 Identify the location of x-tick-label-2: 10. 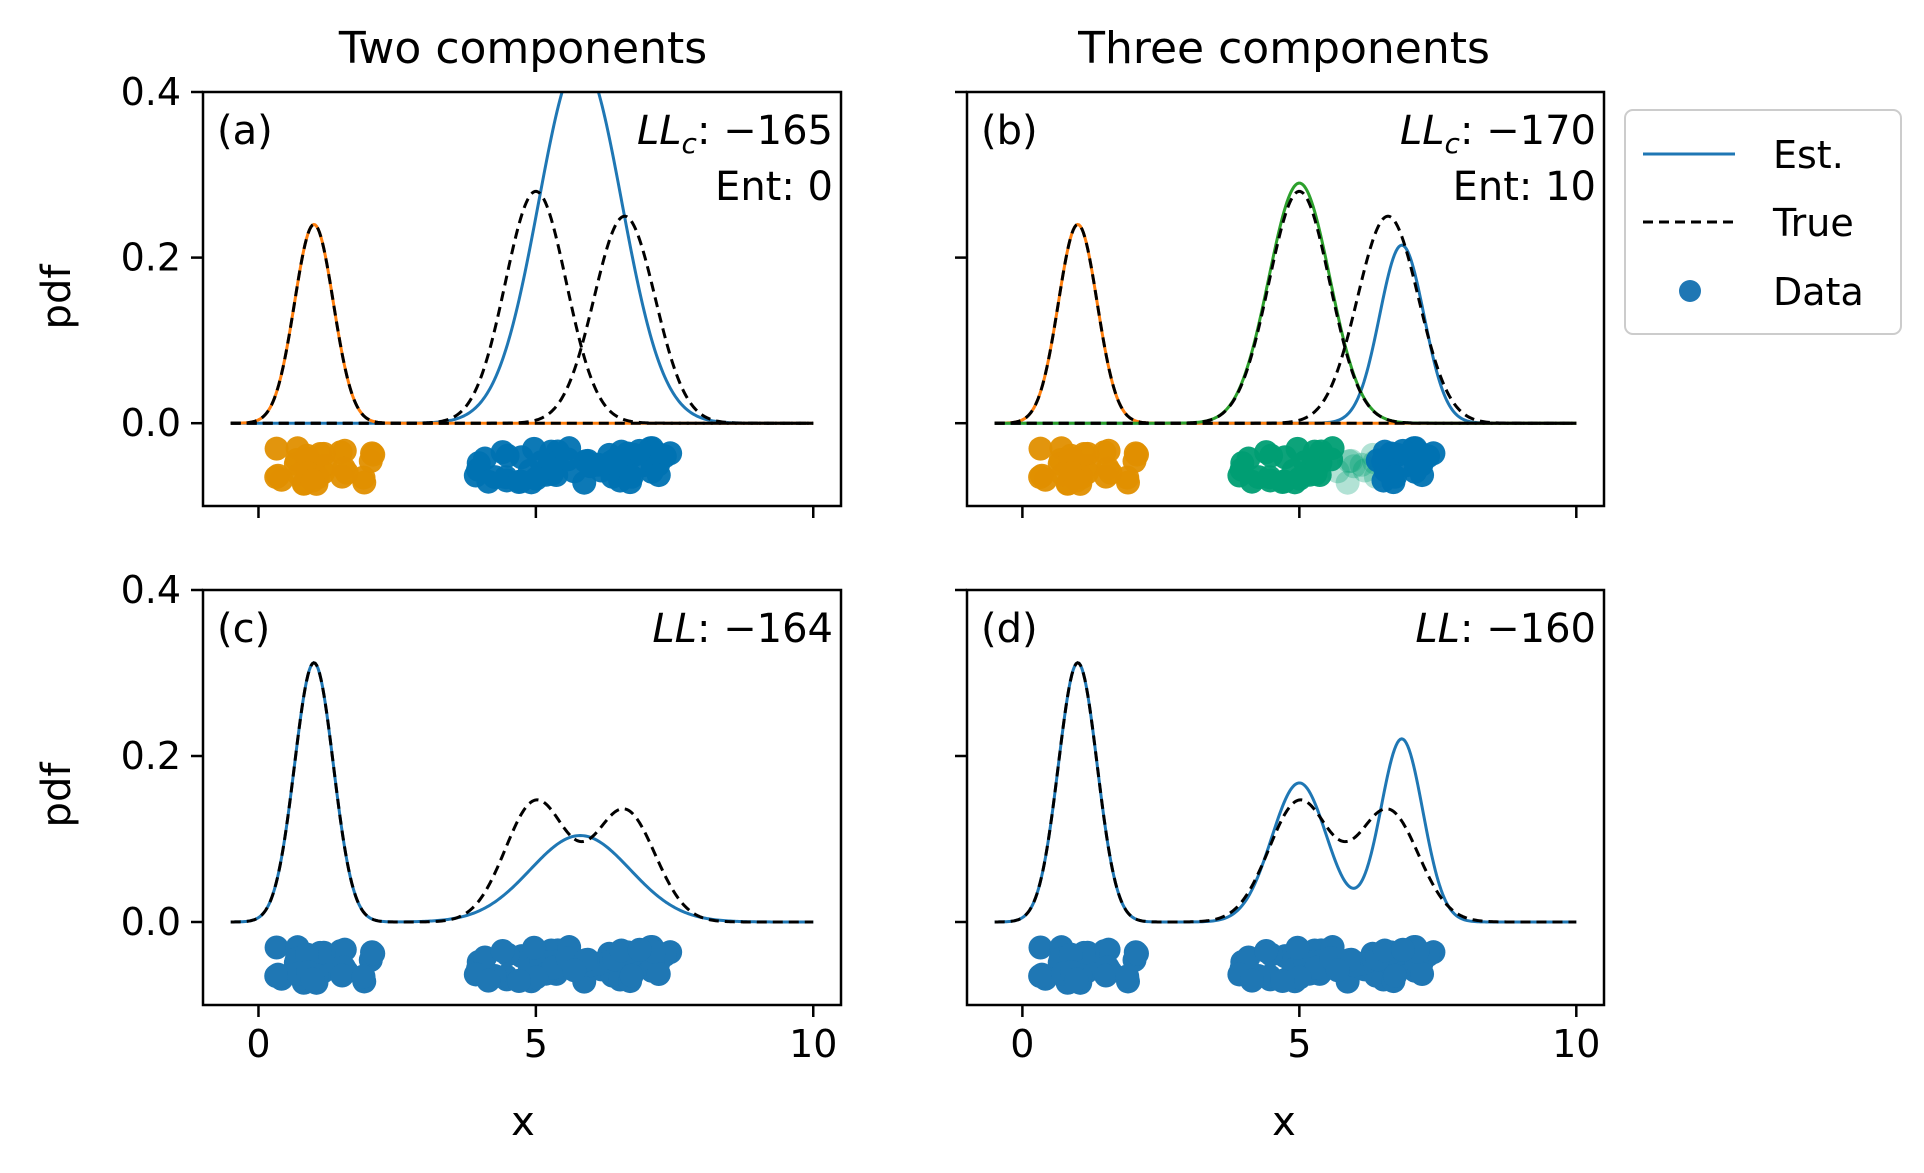
(1576, 1044).